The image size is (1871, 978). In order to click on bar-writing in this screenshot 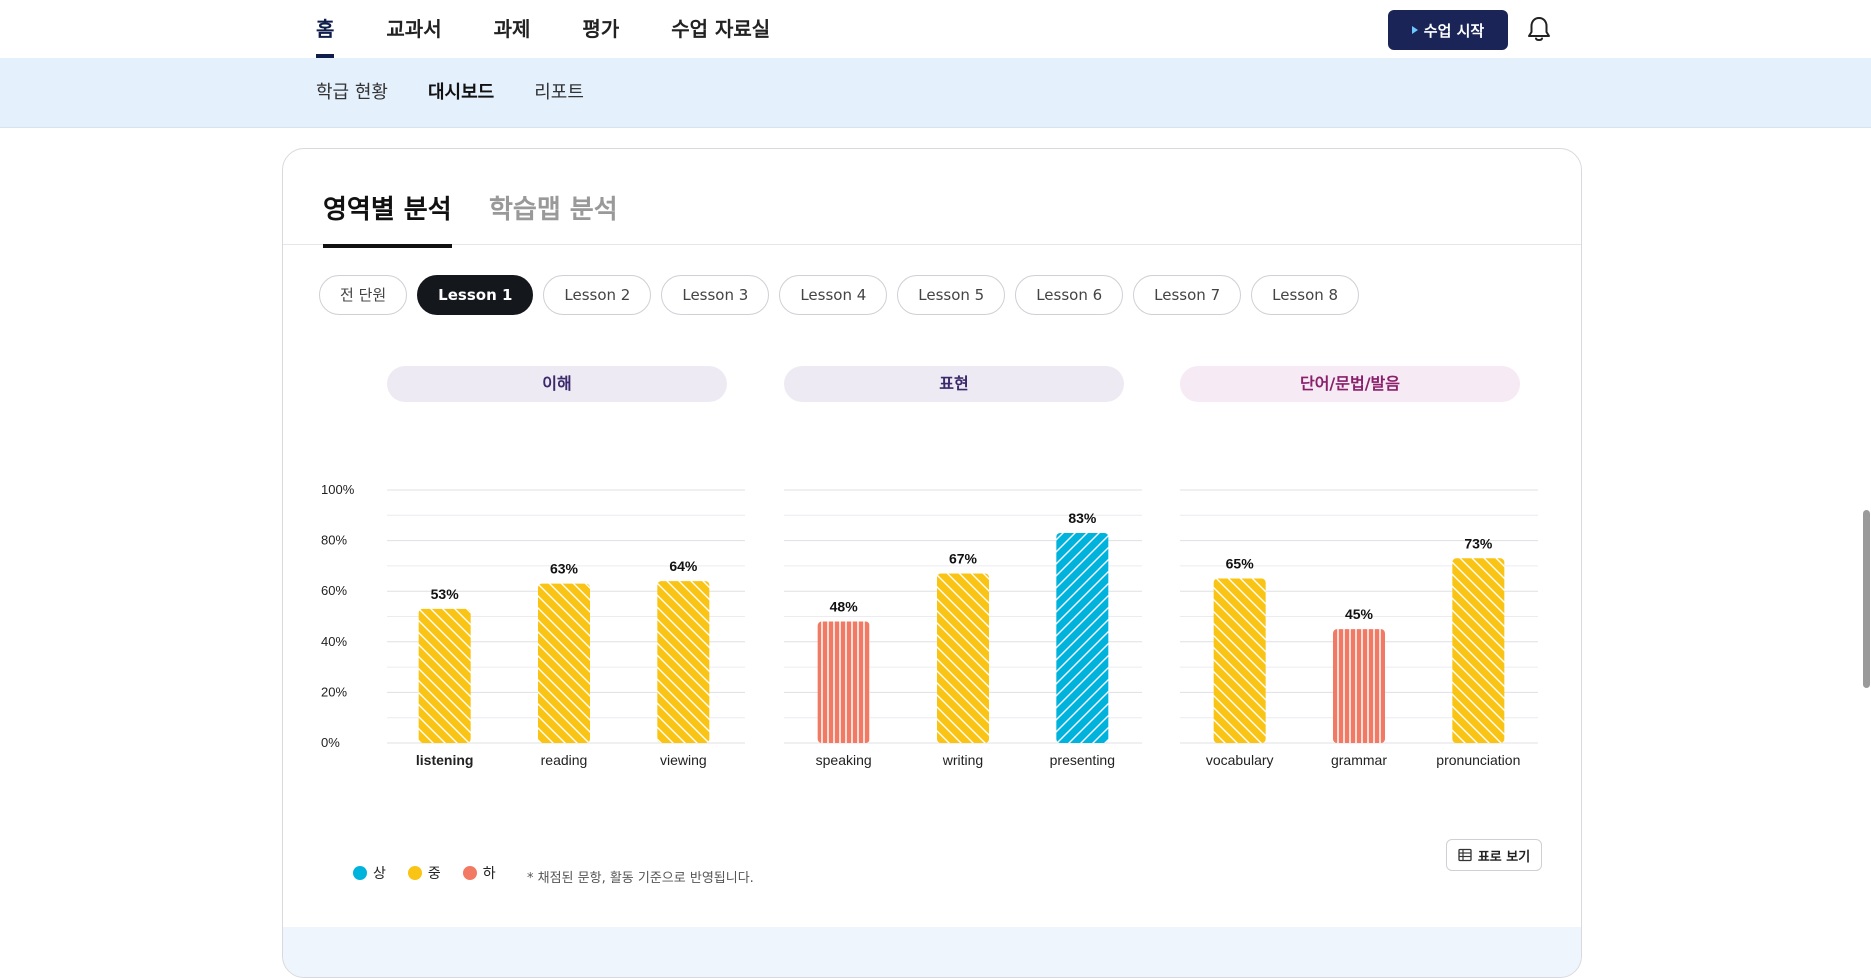, I will do `click(963, 658)`.